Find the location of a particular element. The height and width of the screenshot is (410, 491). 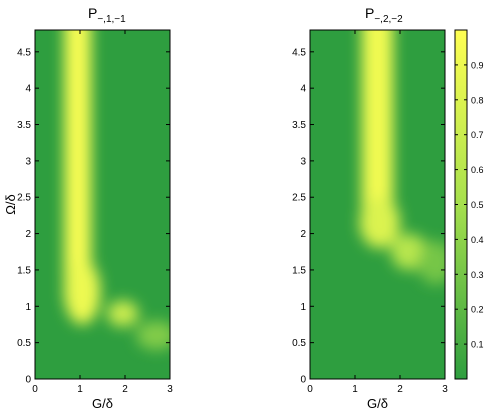

colorbar-tick-label: 0.2 is located at coordinates (477, 310).